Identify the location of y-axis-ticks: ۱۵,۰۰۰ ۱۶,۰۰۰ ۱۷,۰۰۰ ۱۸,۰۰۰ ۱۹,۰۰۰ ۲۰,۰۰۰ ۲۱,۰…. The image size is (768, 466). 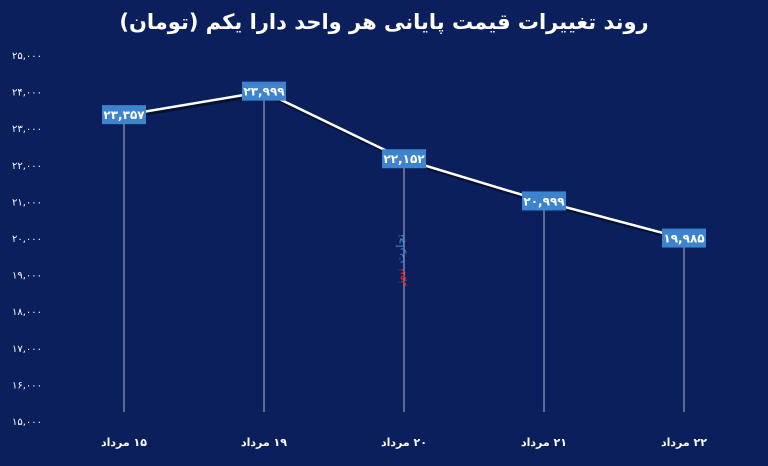
(27, 239).